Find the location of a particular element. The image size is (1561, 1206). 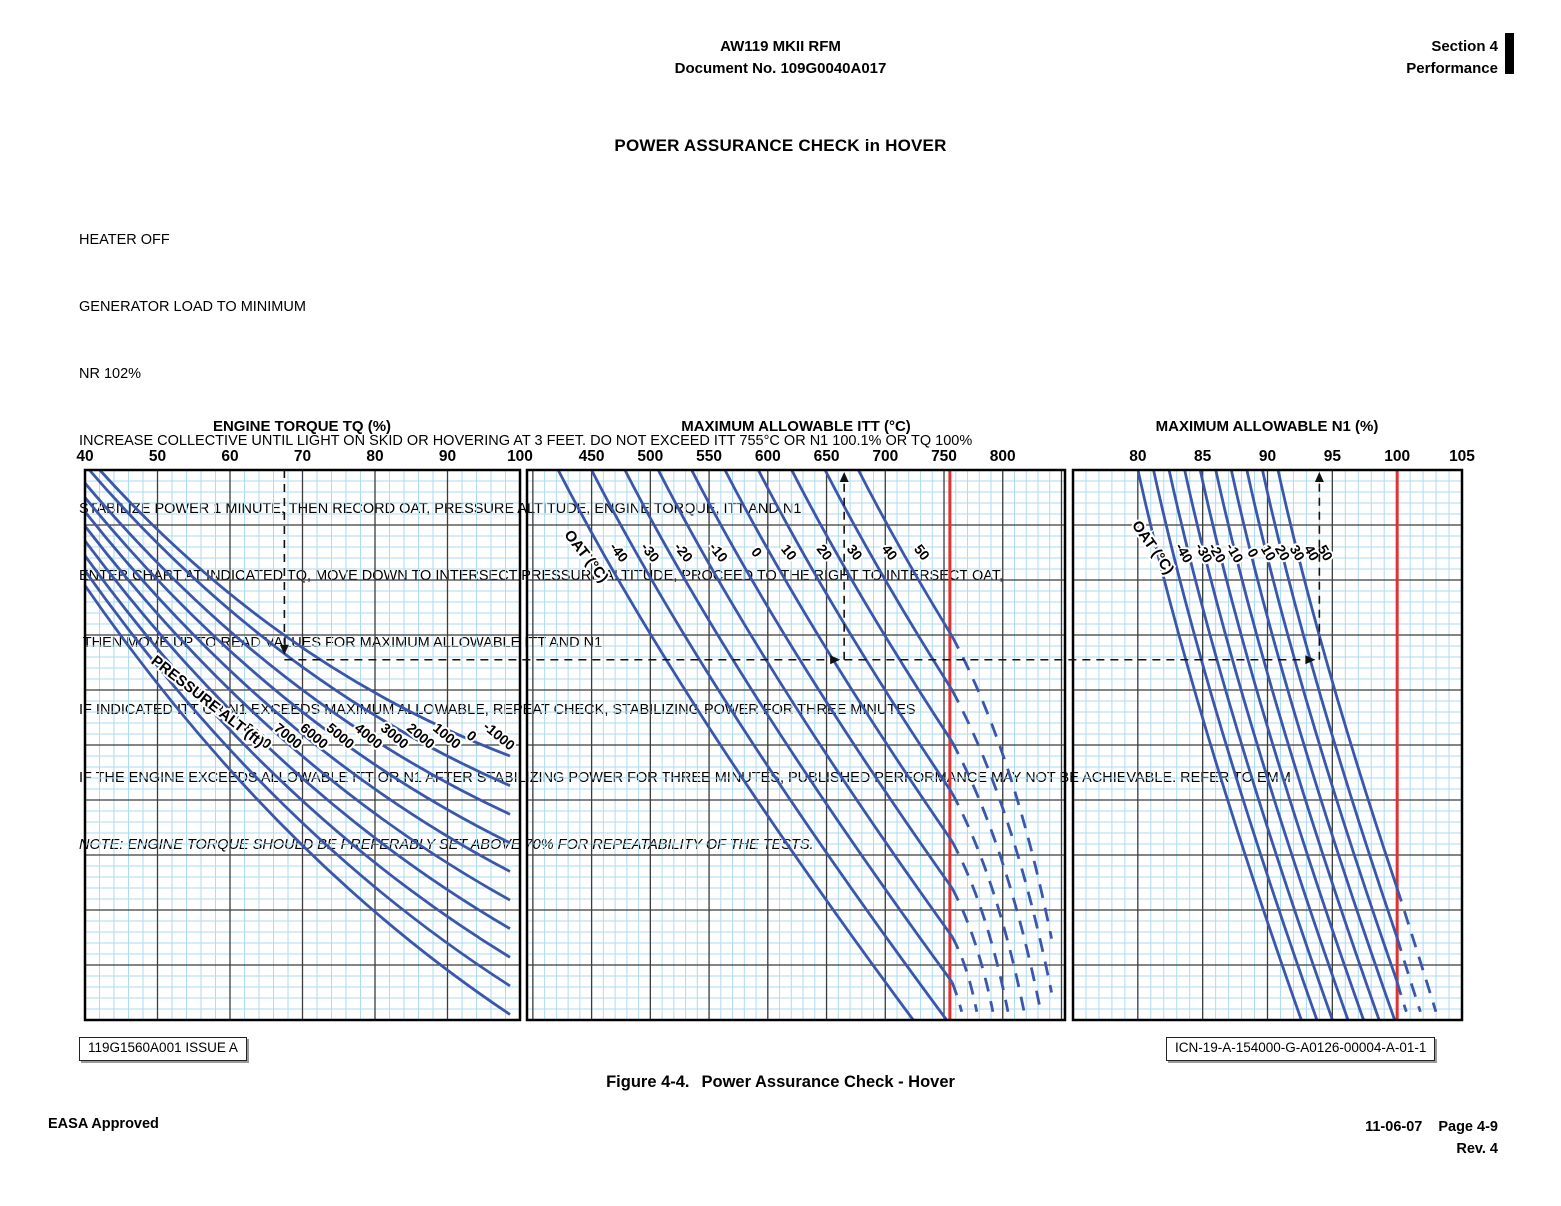

doc-title: AW119 MKII RFM is located at coordinates (780, 46).